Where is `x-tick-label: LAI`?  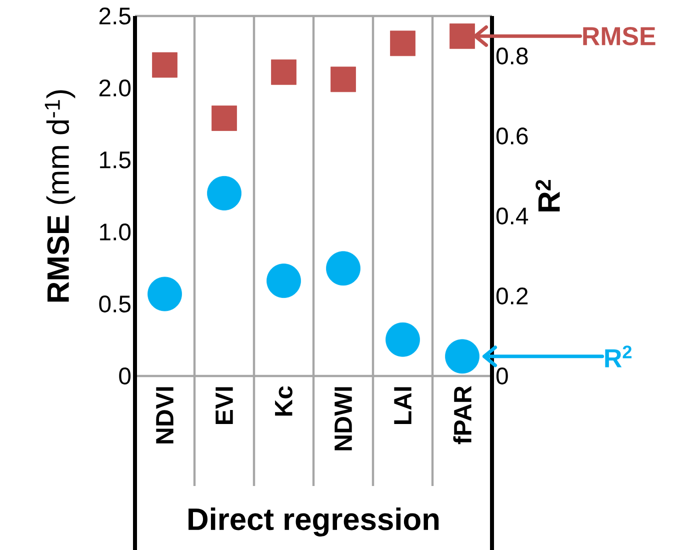
x-tick-label: LAI is located at coordinates (403, 405).